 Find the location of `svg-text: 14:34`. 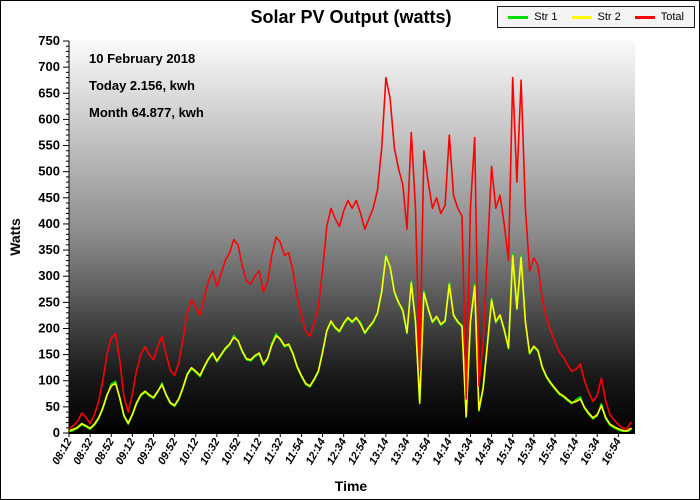

svg-text: 14:34 is located at coordinates (464, 452).